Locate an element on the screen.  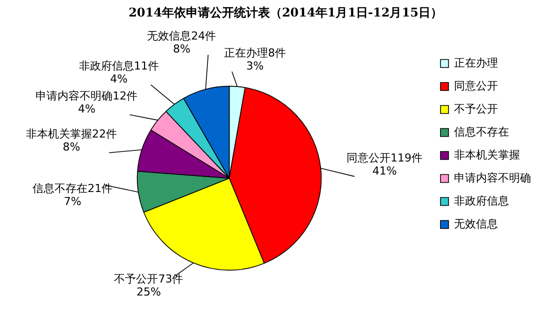
data-label: 正在办理8件 3% is located at coordinates (255, 59).